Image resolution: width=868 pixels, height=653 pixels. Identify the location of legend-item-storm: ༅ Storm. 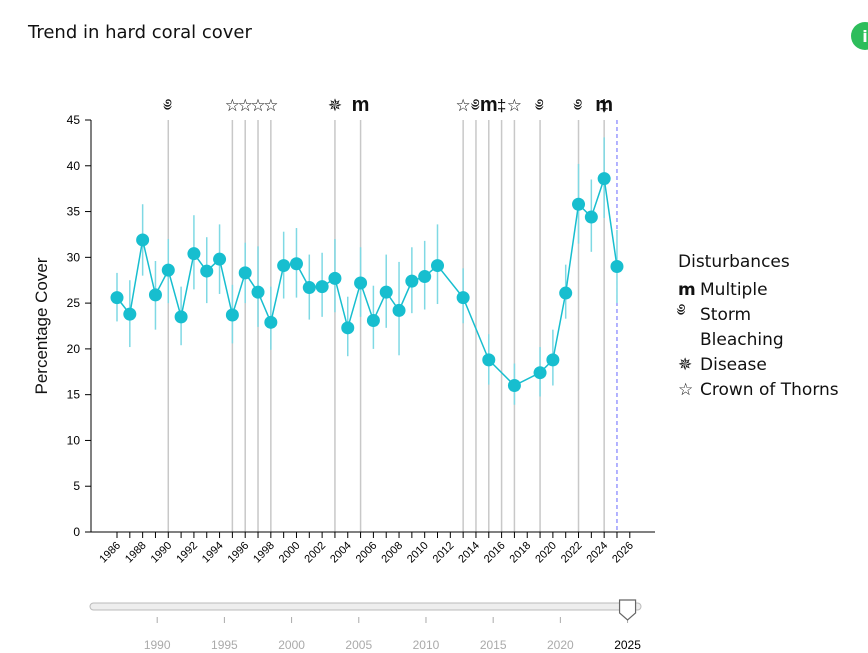
(758, 314).